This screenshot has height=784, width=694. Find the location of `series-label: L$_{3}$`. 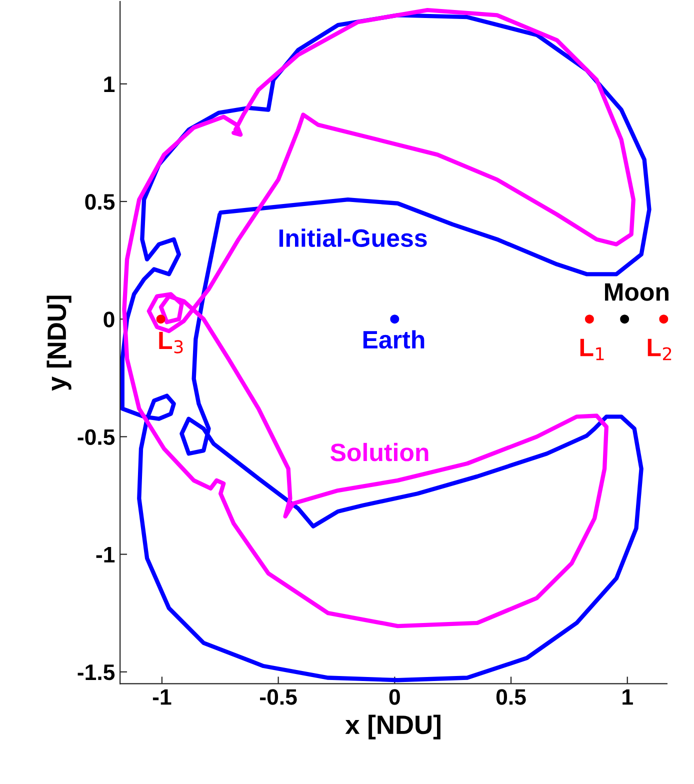

series-label: L$_{3}$ is located at coordinates (171, 343).